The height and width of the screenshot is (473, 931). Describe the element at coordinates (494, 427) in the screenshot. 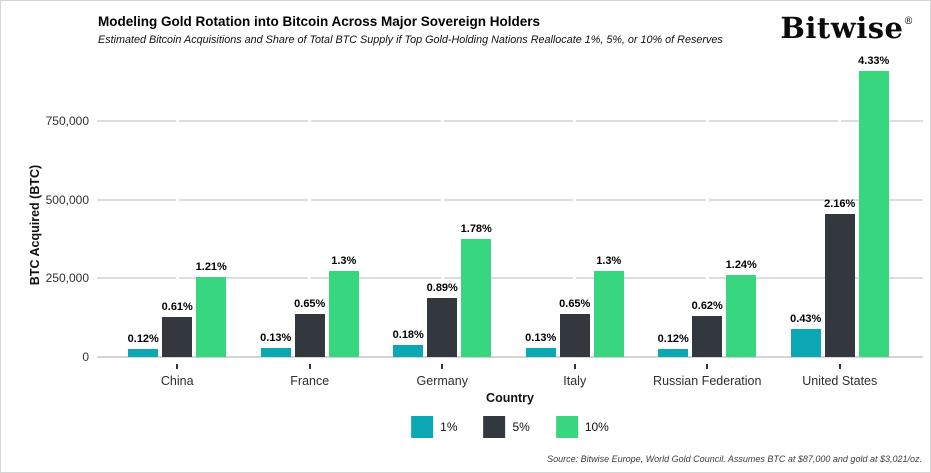

I see `legend-swatch-5-` at that location.